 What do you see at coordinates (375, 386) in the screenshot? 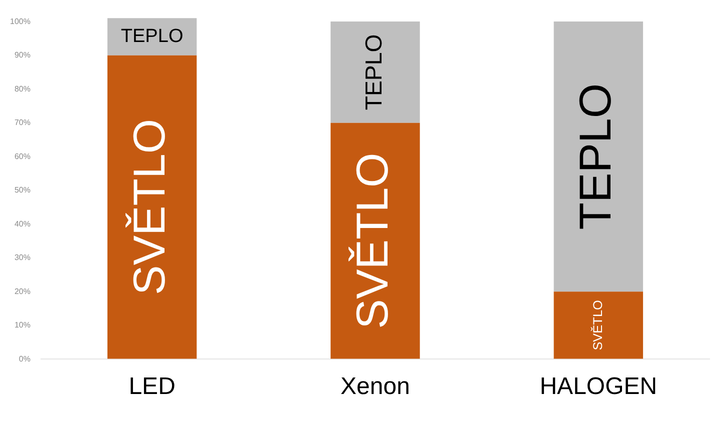
I see `x-tick-label: Xenon` at bounding box center [375, 386].